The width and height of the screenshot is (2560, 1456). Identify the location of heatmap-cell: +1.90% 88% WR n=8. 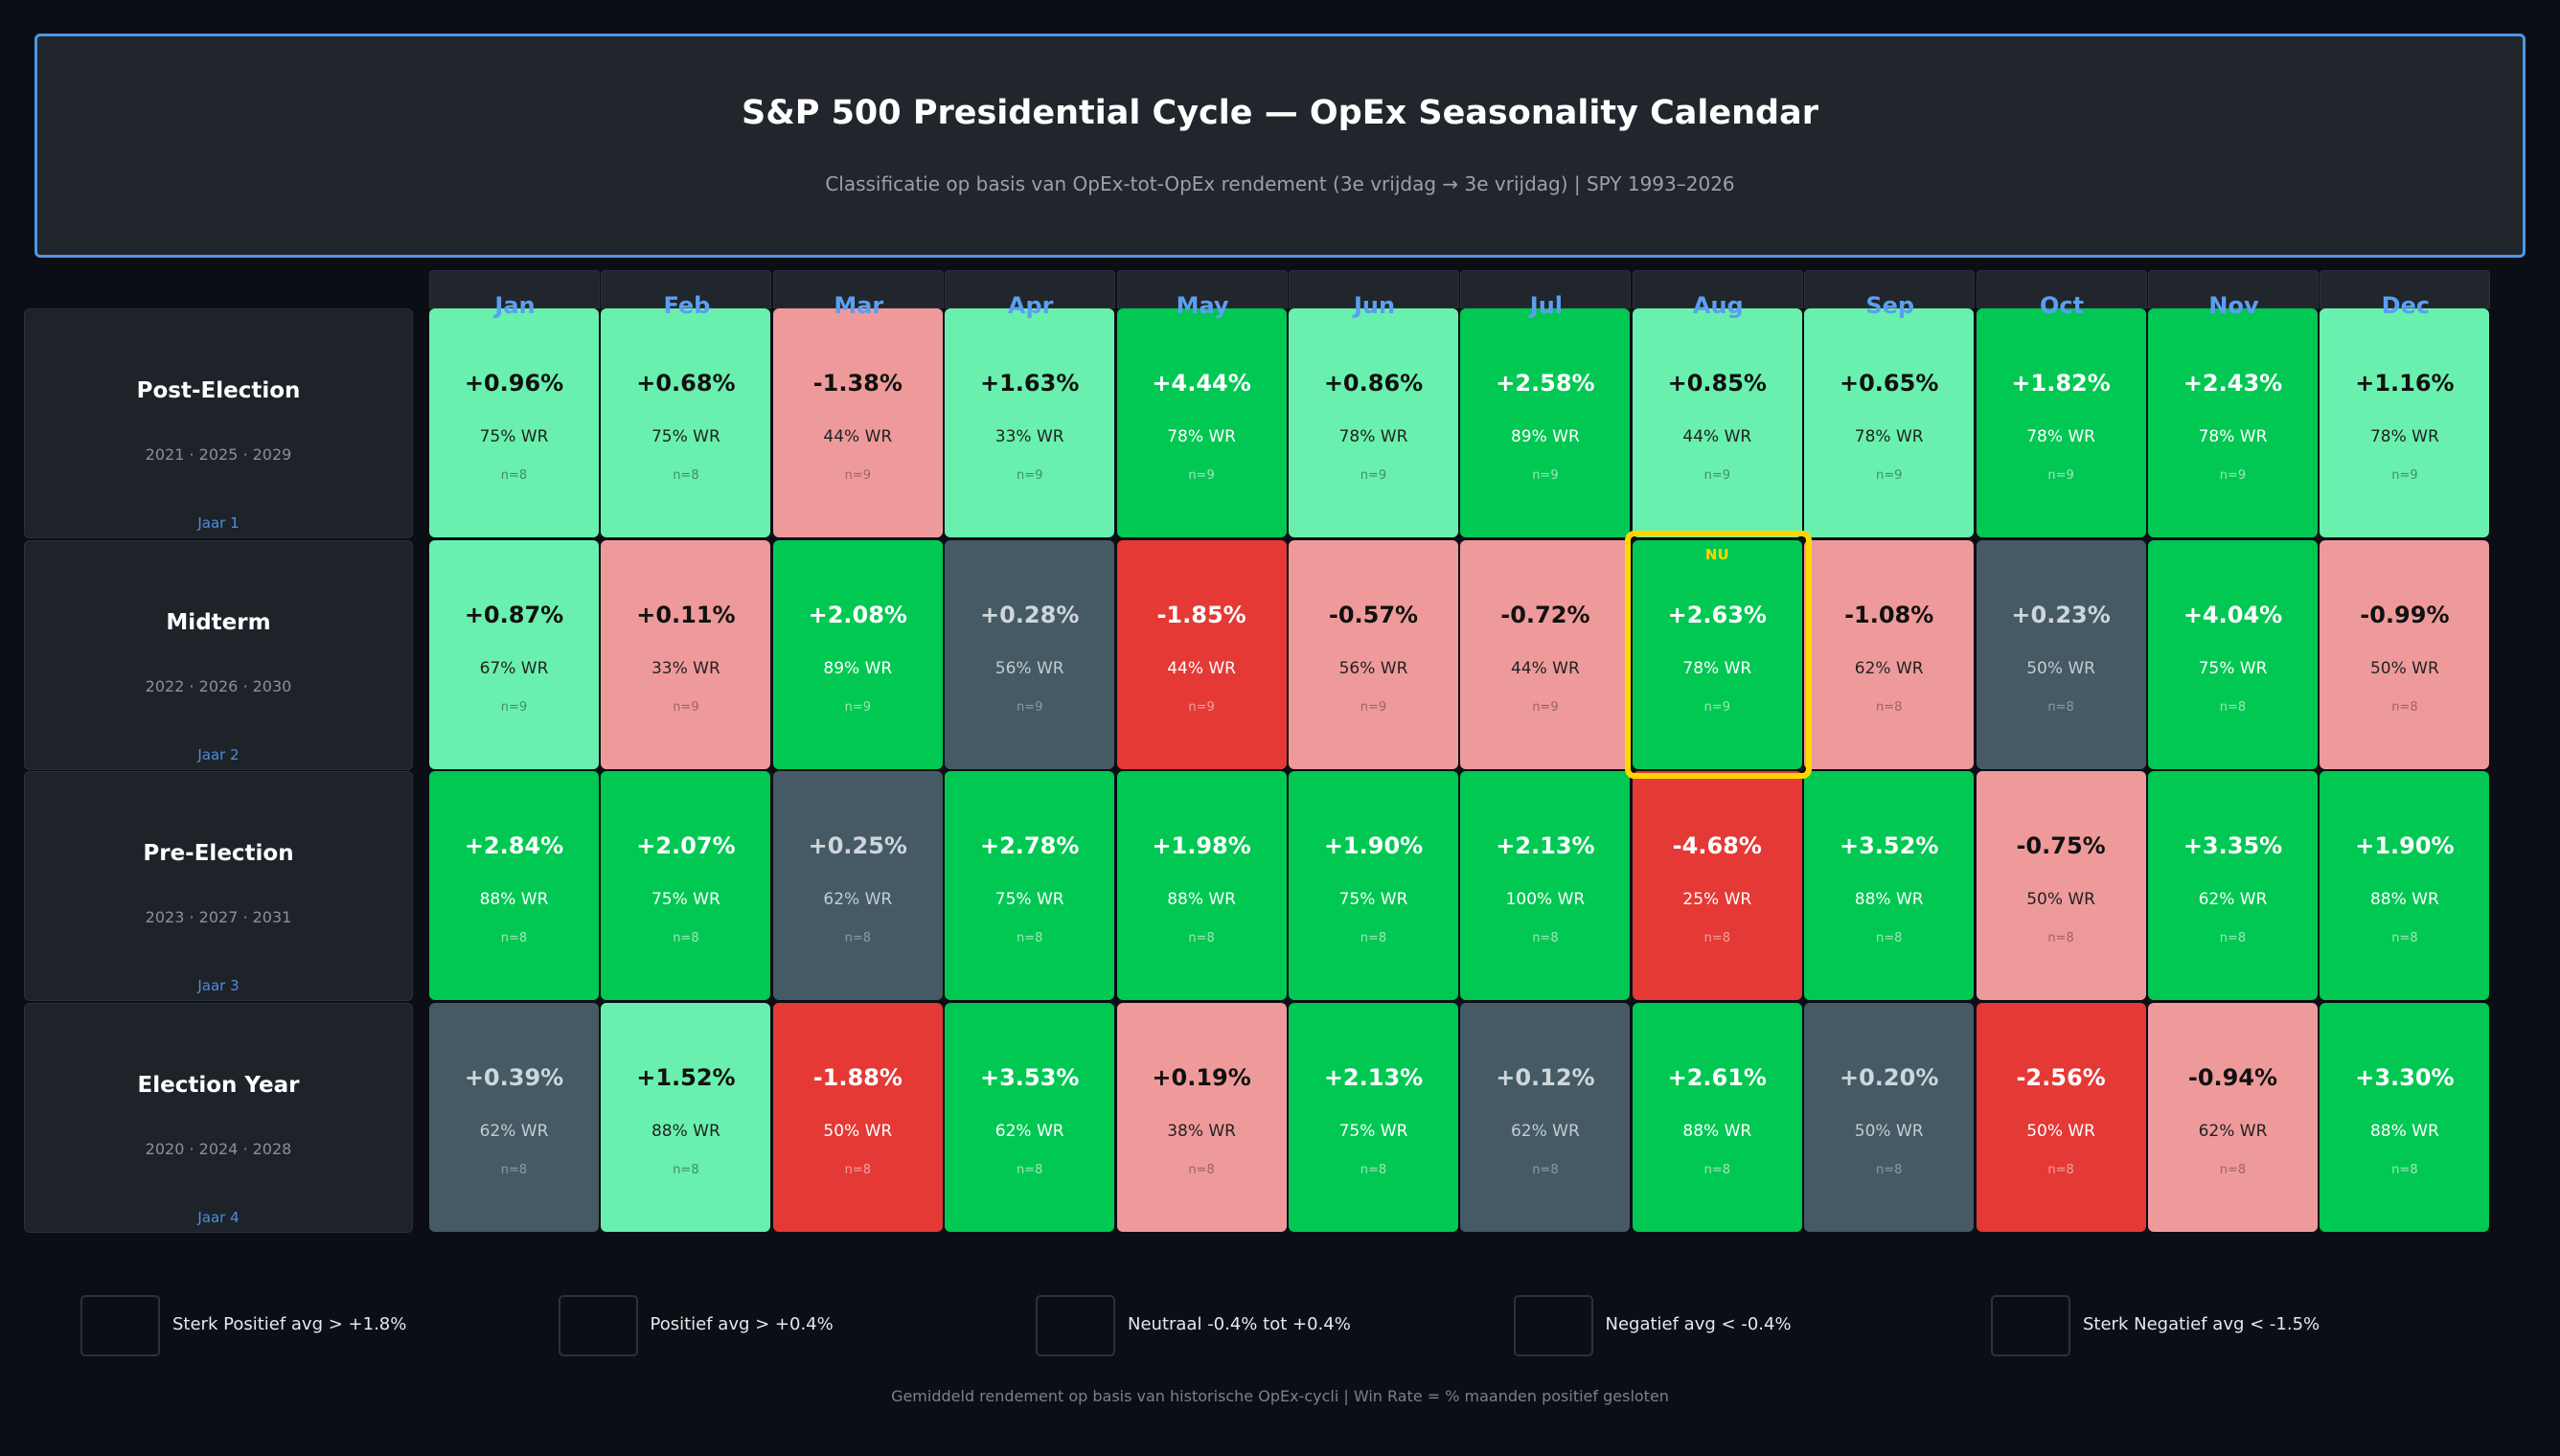
(2405, 886).